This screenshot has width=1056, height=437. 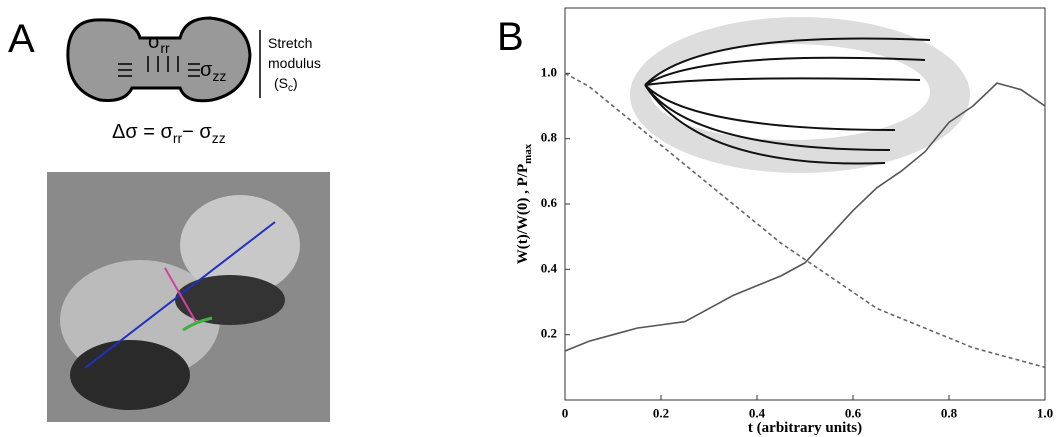 I want to click on y-tick-label: 0.6, so click(x=549, y=202).